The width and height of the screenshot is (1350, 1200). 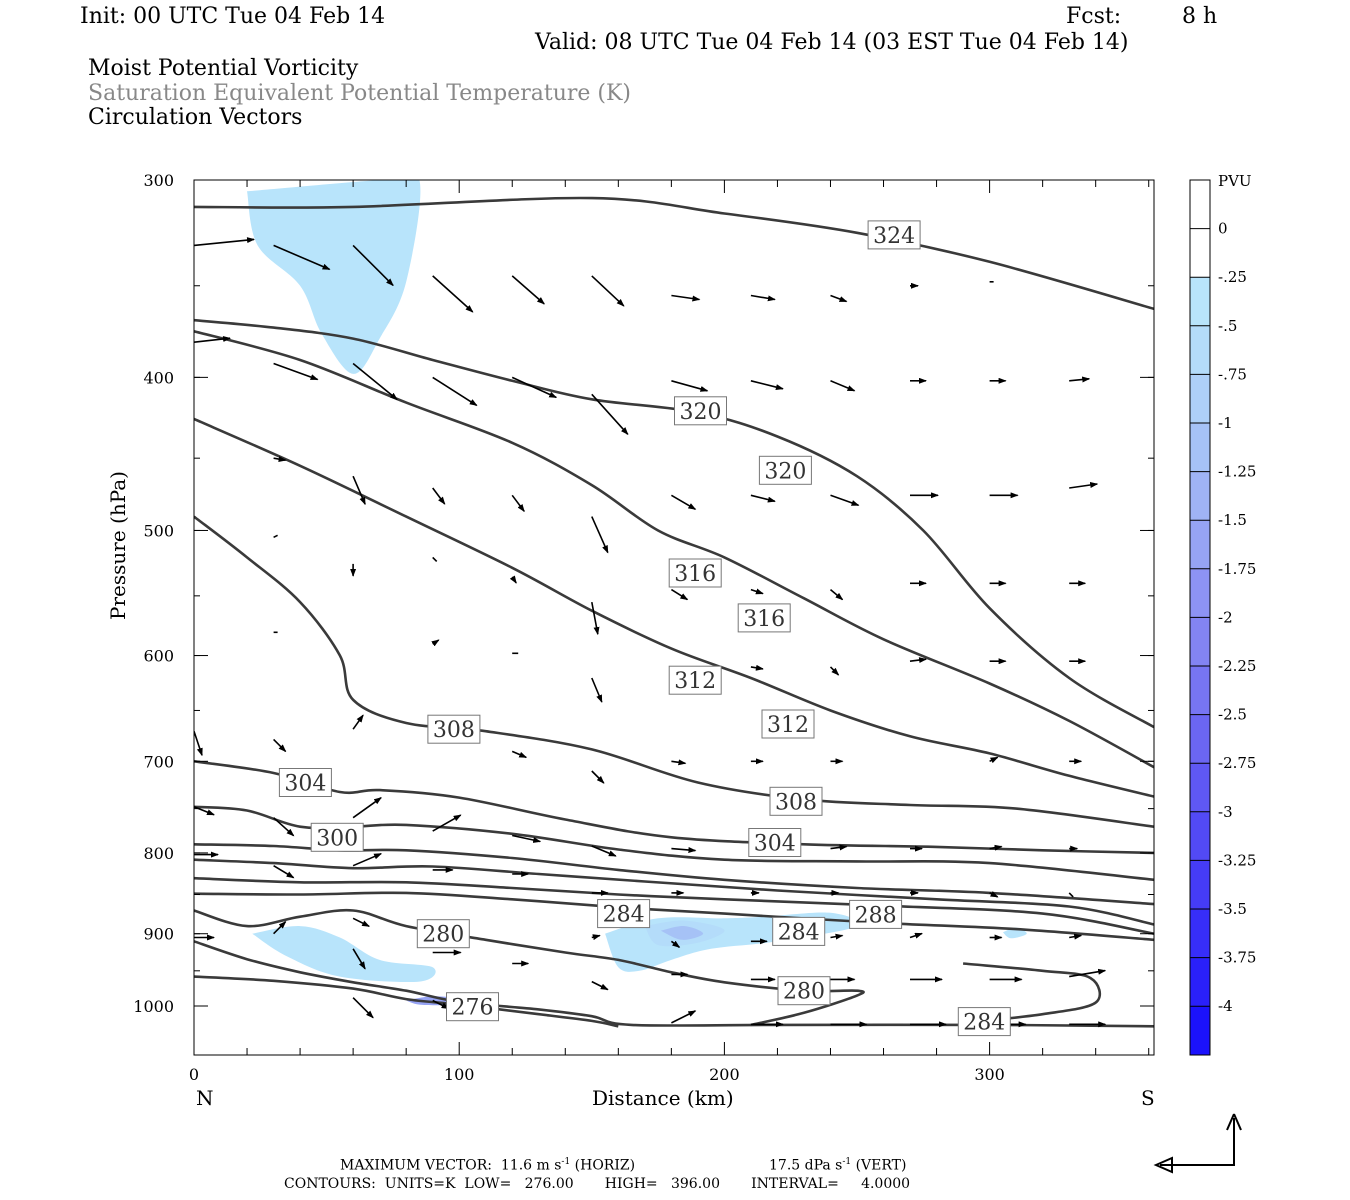 I want to click on colorbar-label-16: -4, so click(x=1225, y=1006).